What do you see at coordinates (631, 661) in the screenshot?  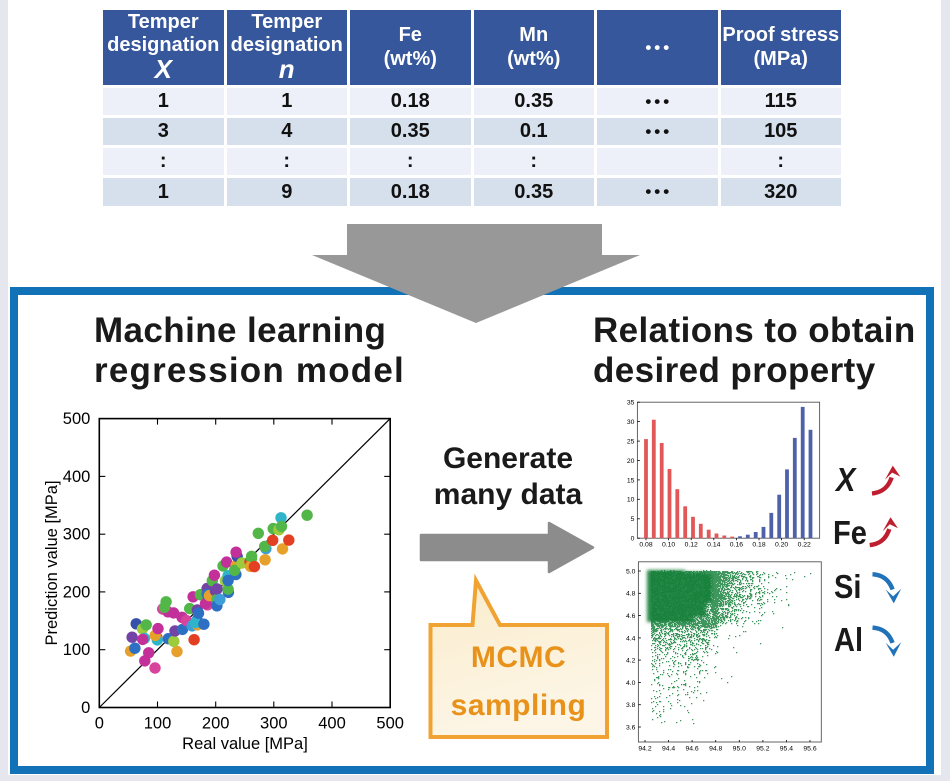 I see `svg-text: 4.2` at bounding box center [631, 661].